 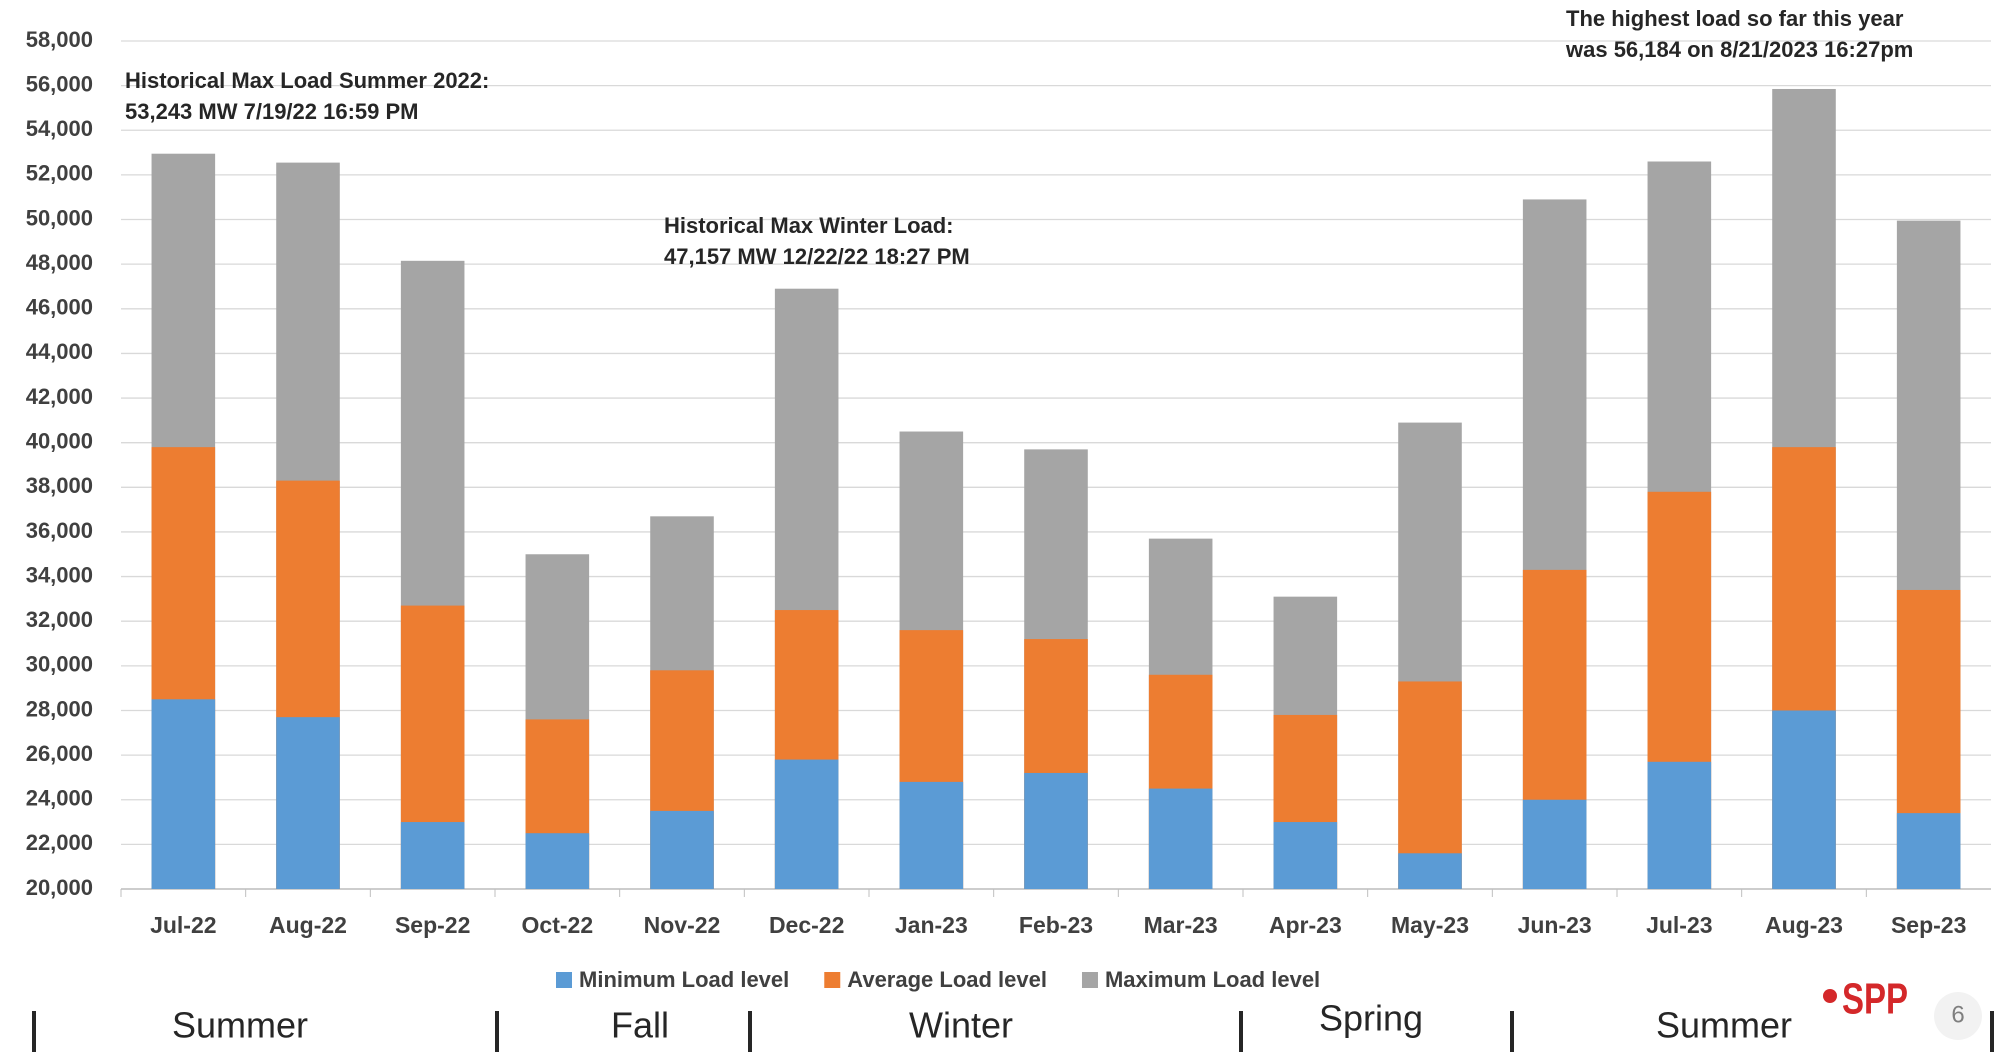 I want to click on season-label: Spring, so click(x=1371, y=1018).